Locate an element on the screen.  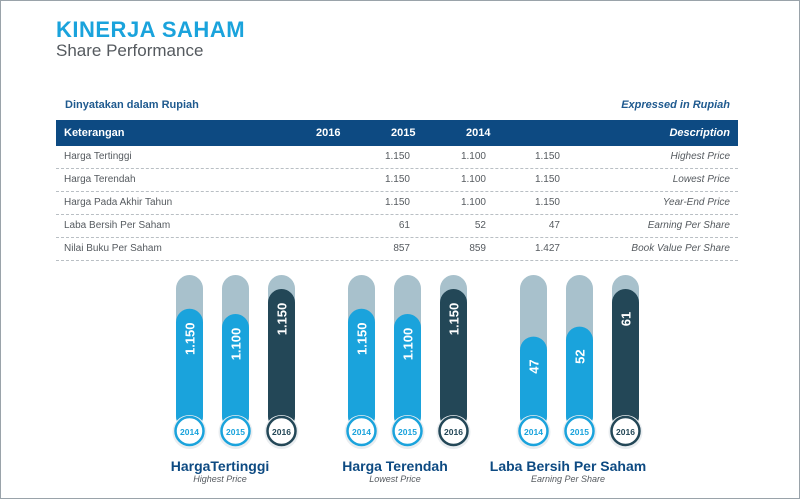
chart-title-highest: HargaTertinggi is located at coordinates (220, 466).